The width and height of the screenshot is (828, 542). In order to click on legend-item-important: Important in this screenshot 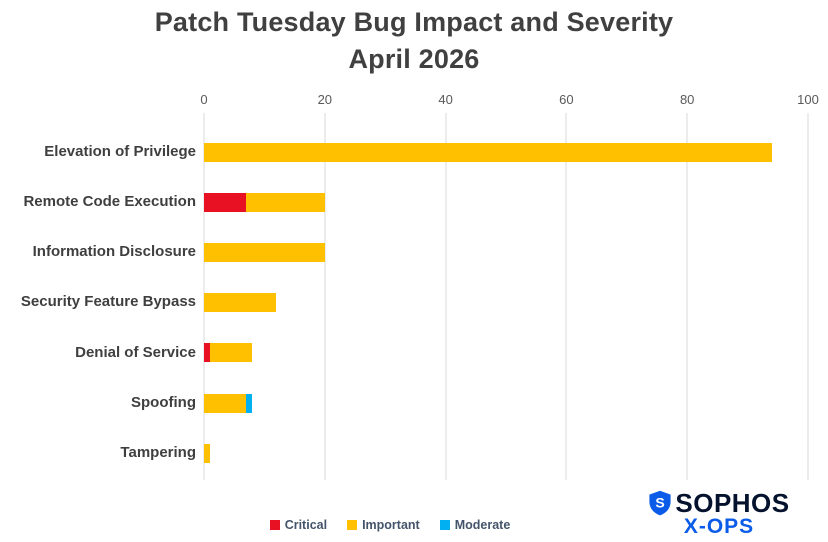, I will do `click(383, 525)`.